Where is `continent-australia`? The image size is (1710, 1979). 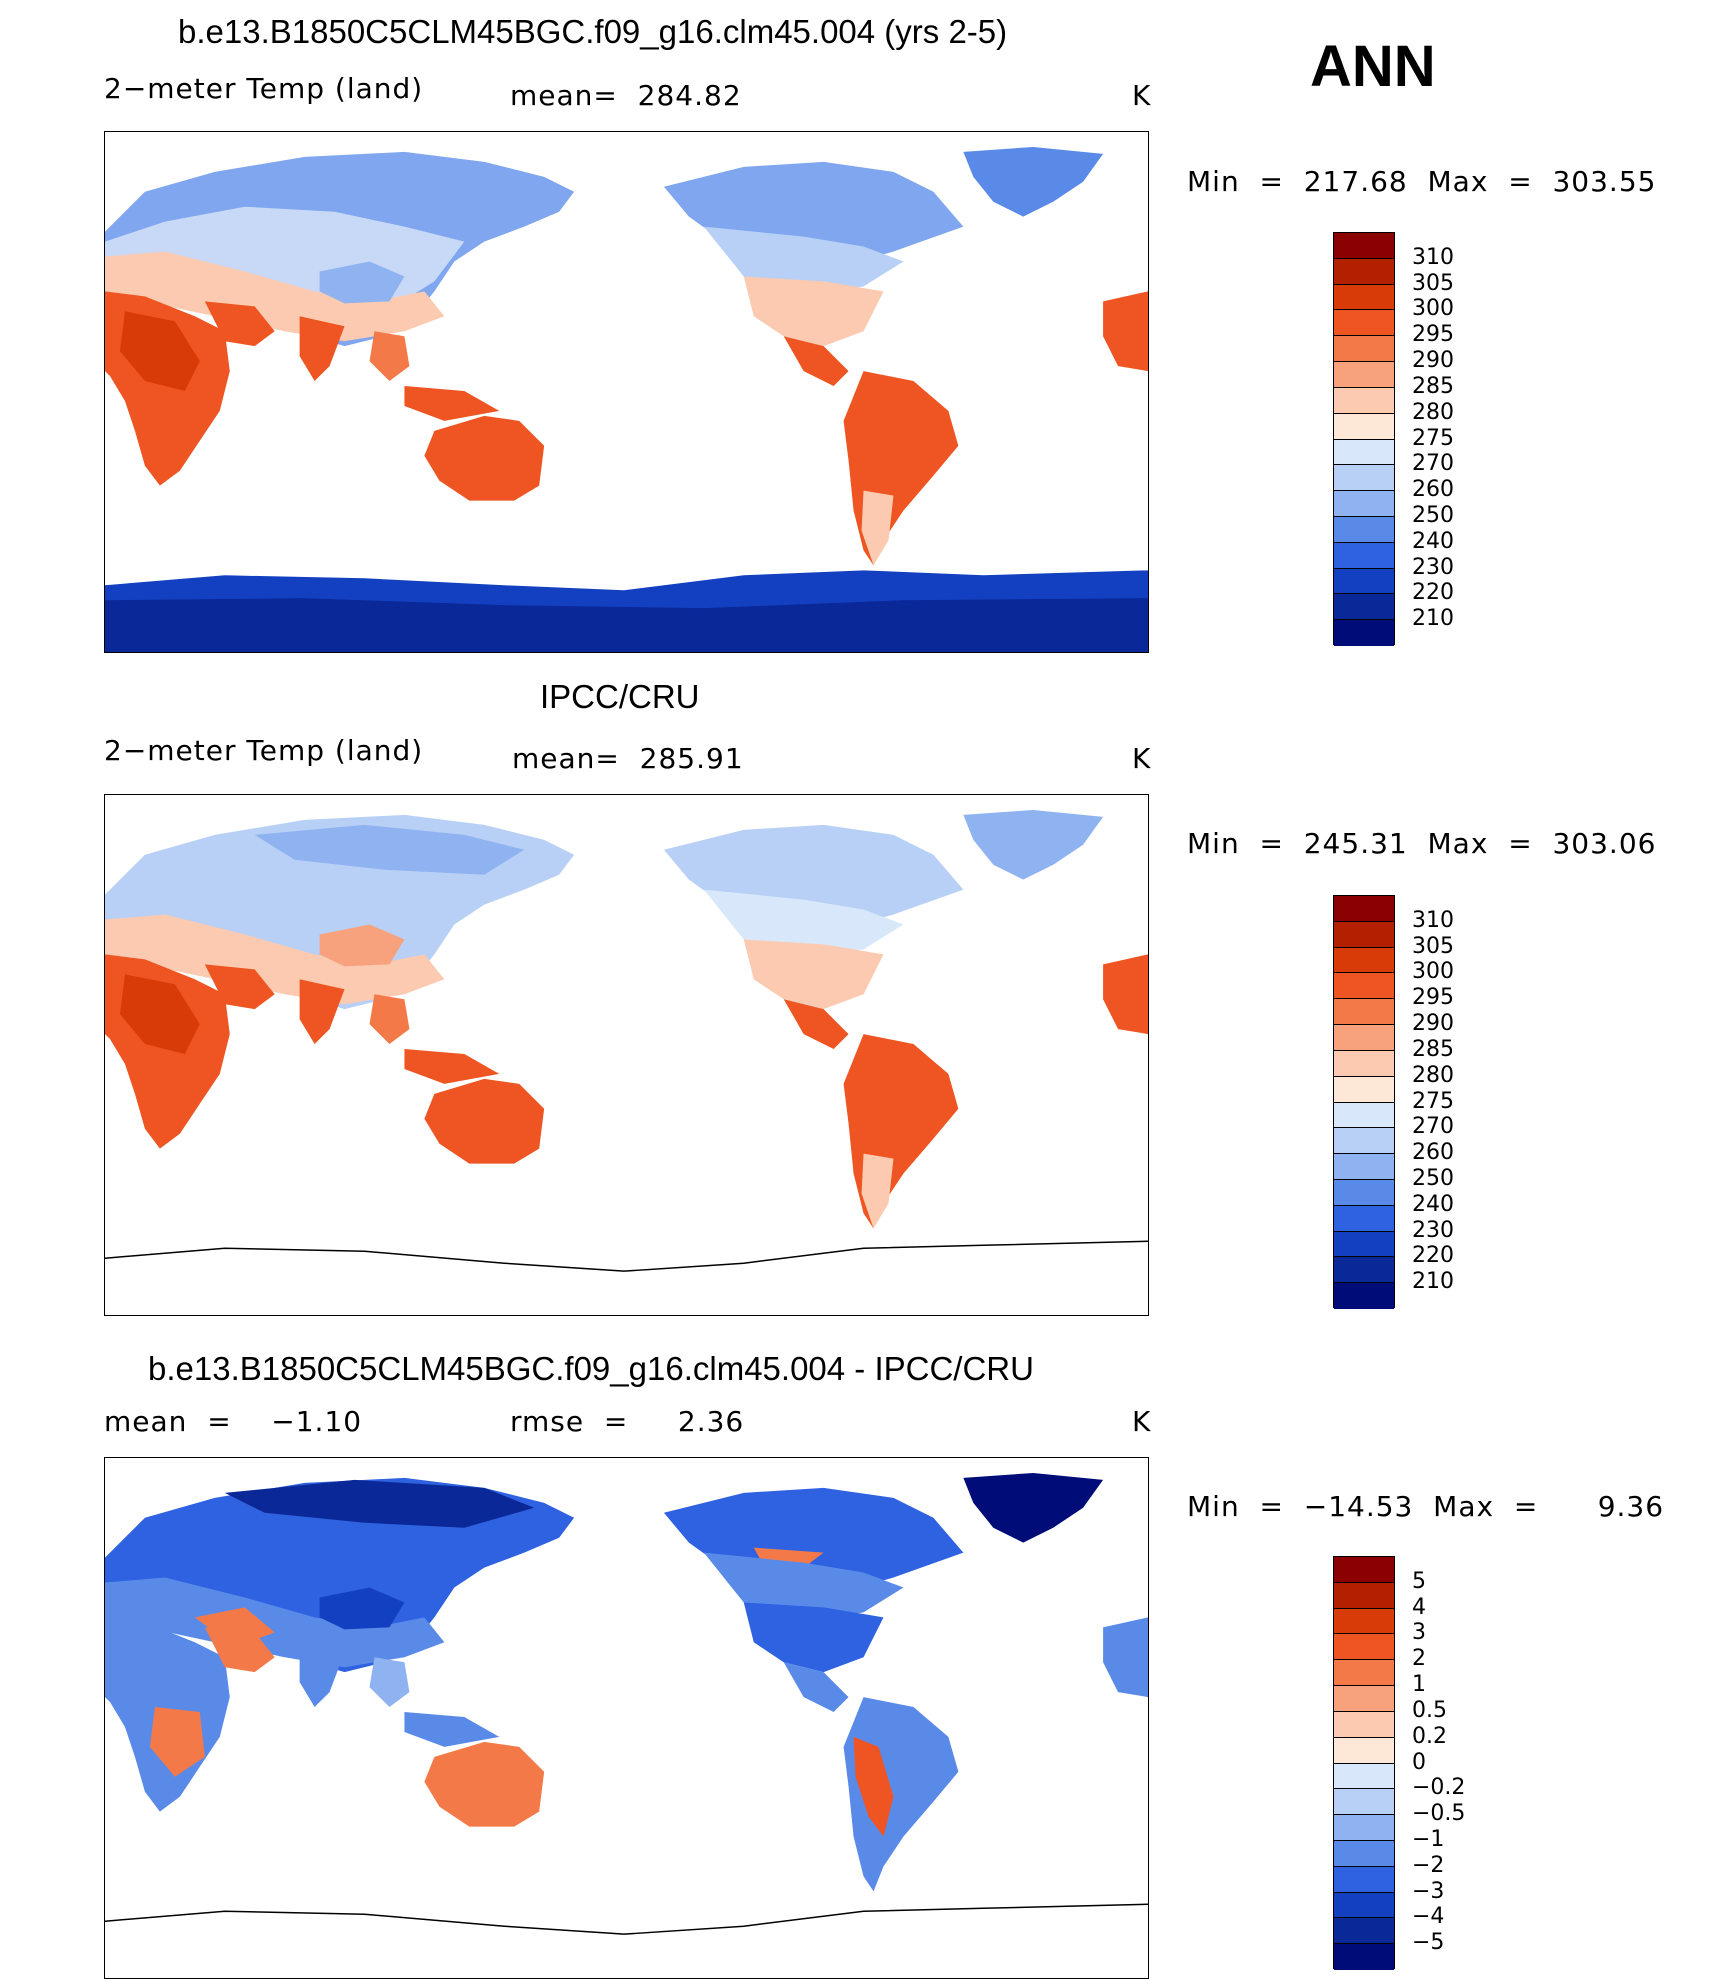 continent-australia is located at coordinates (484, 458).